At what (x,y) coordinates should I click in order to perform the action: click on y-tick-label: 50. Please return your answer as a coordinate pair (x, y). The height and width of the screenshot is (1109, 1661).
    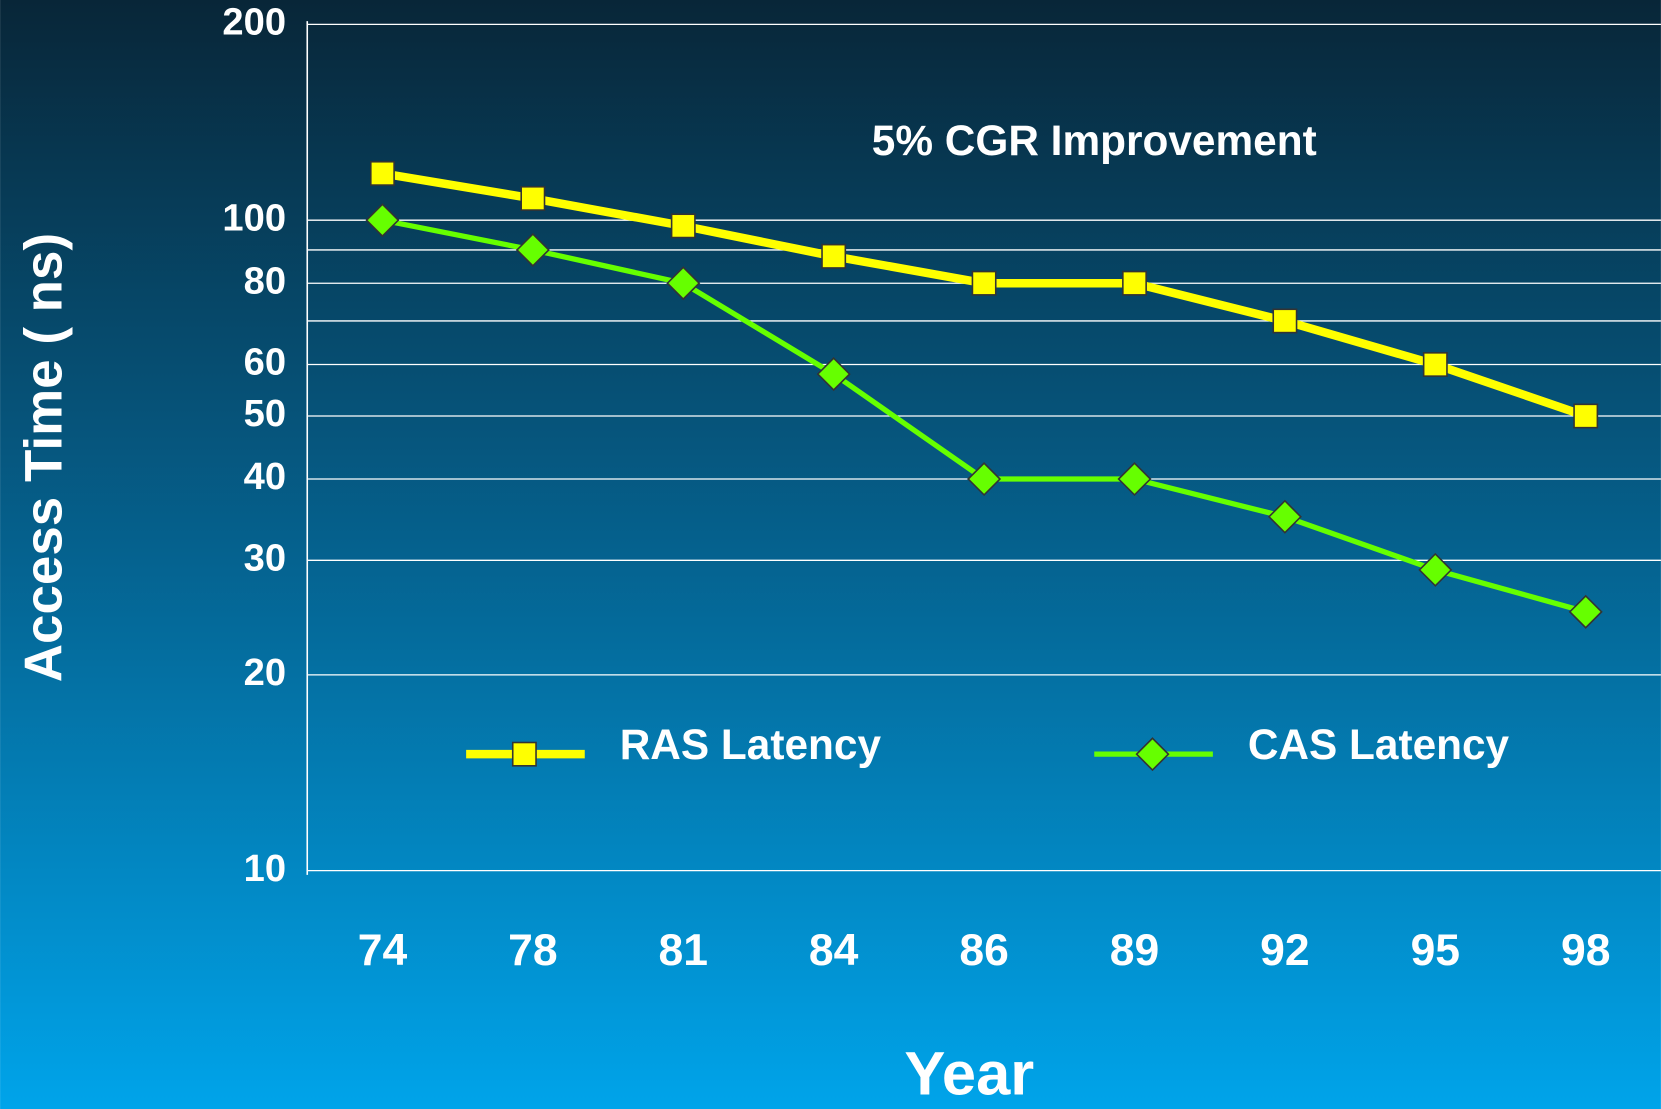
    Looking at the image, I should click on (265, 413).